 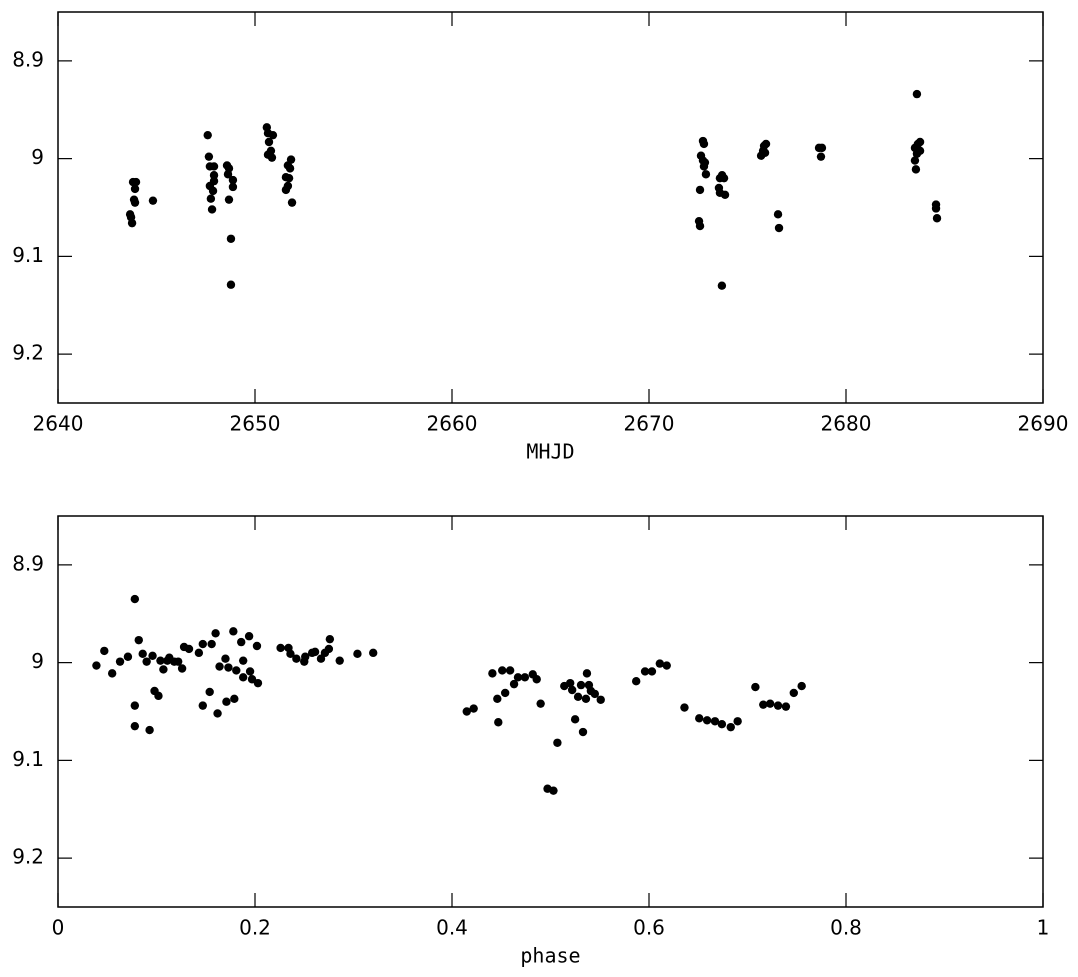 I want to click on x-tick-label: 2650, so click(x=255, y=424).